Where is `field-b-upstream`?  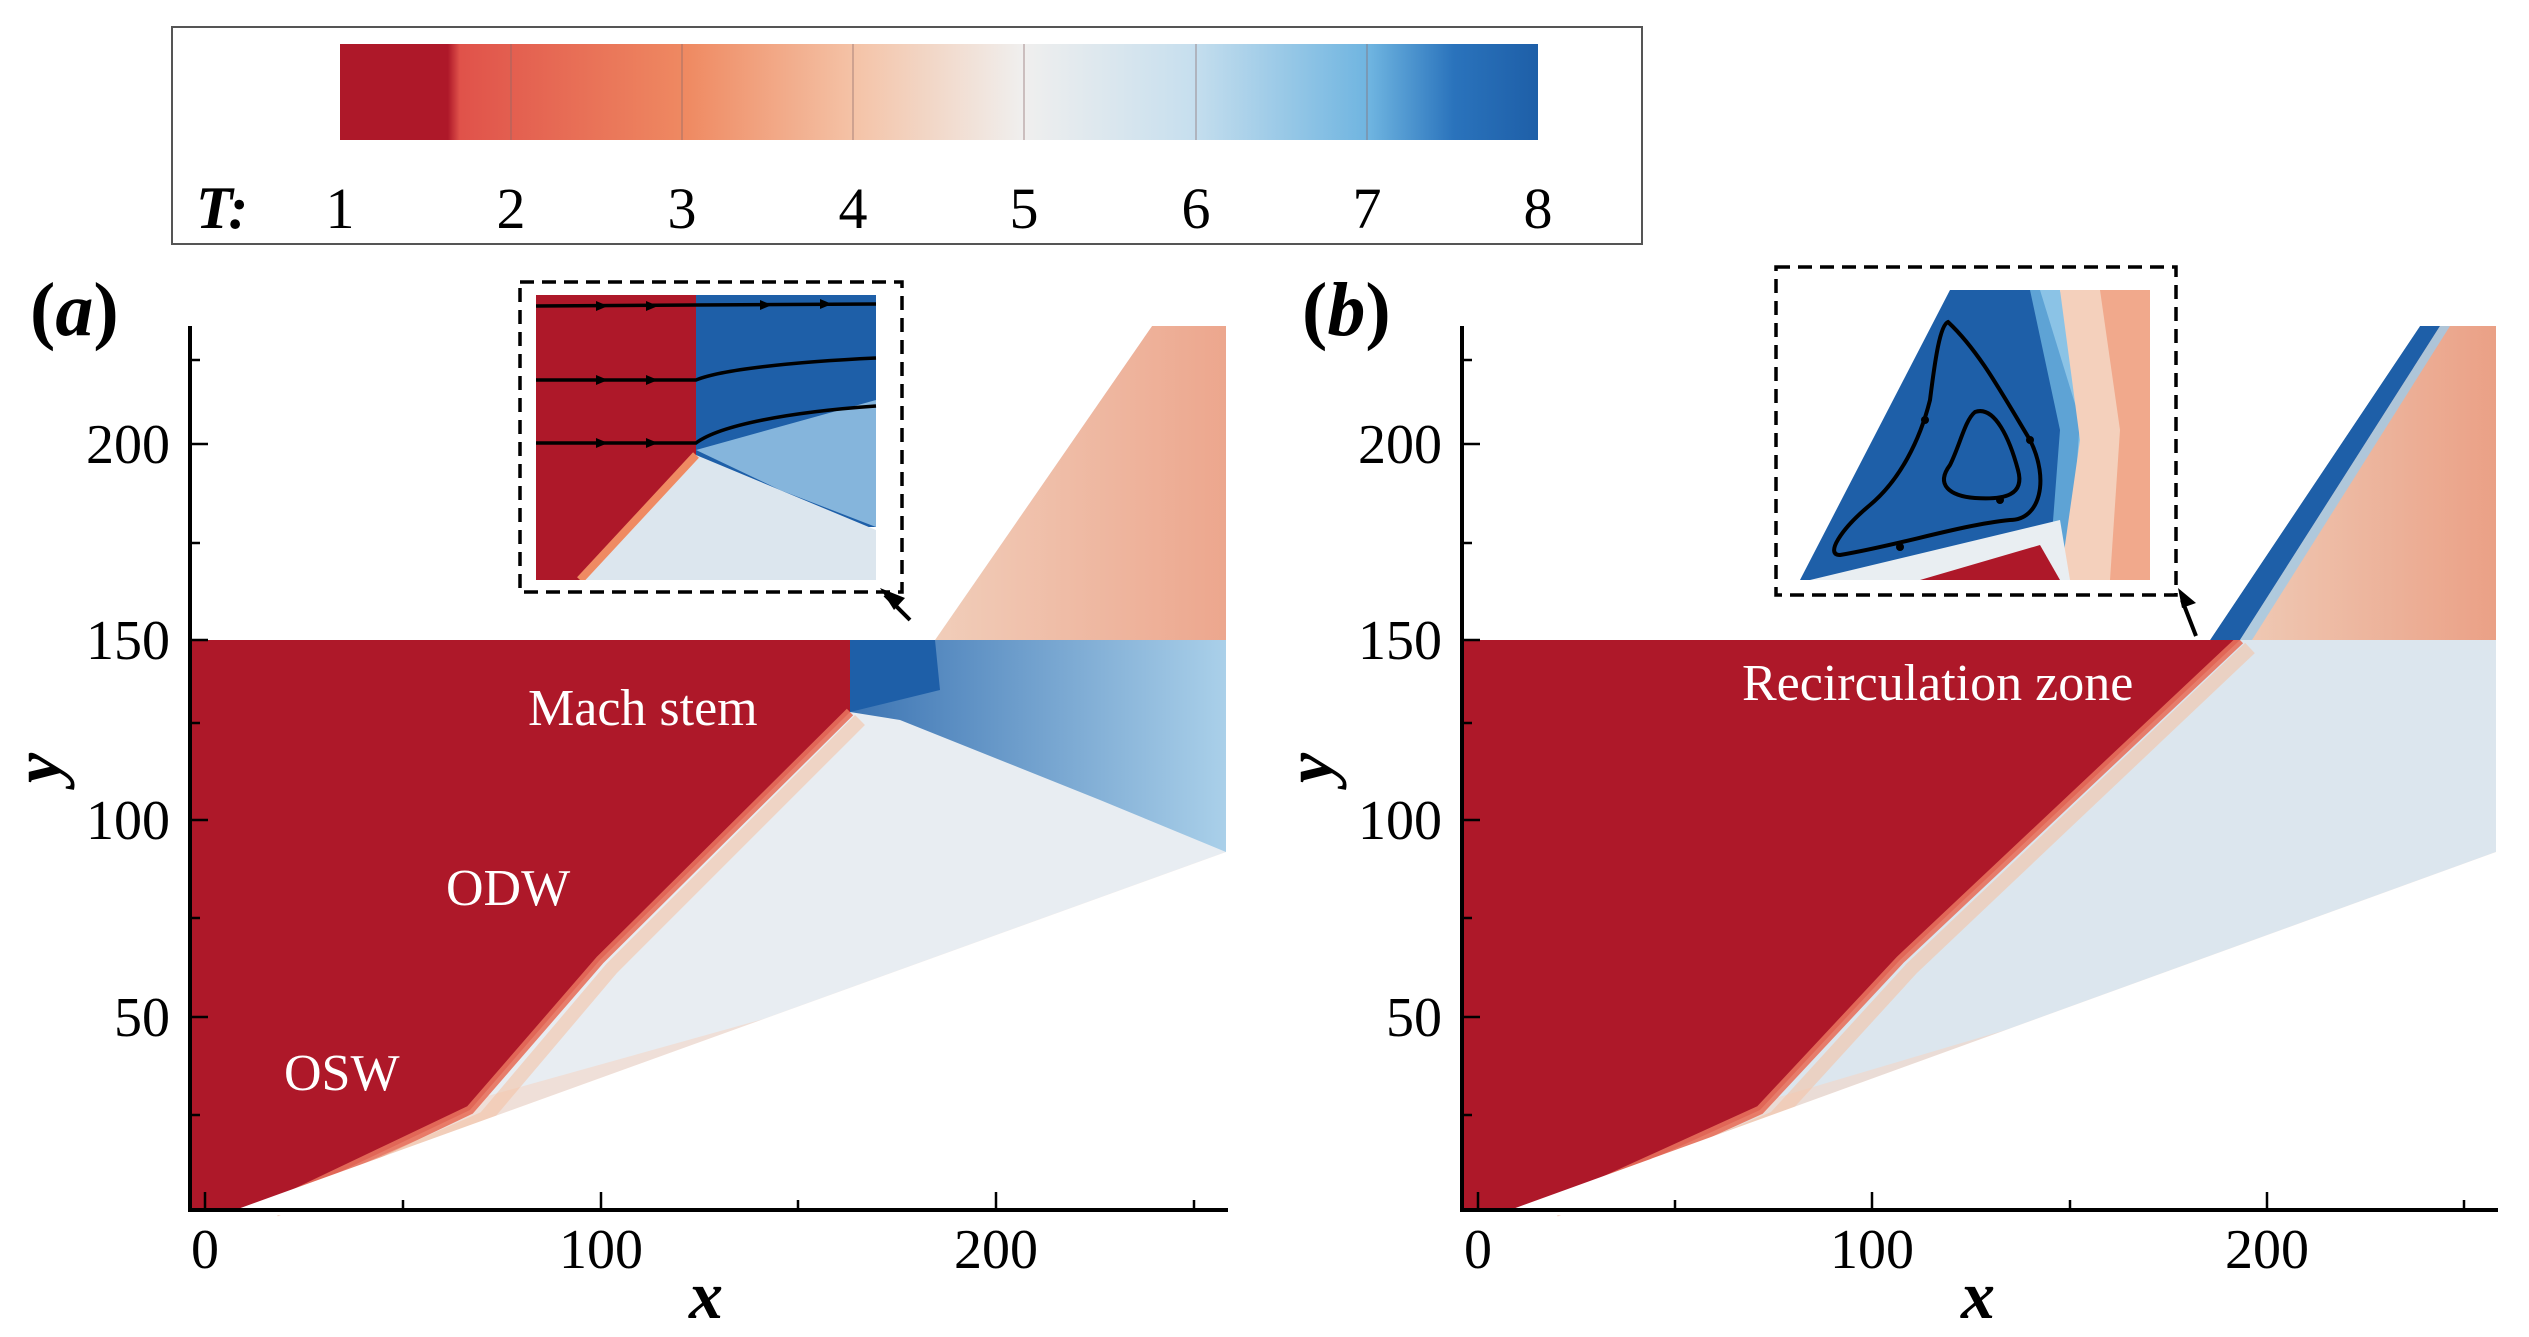
field-b-upstream is located at coordinates (1851, 925).